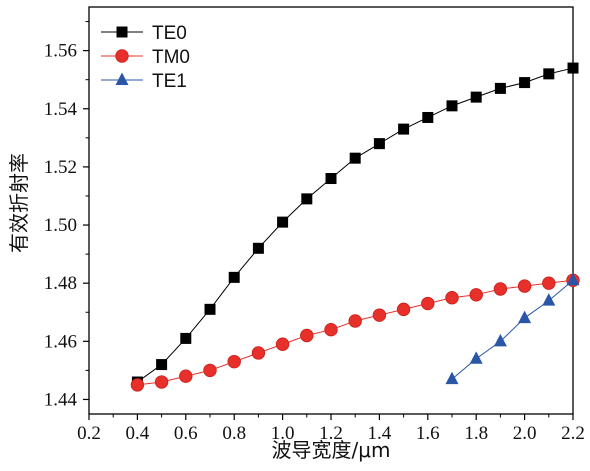  I want to click on y-tick-label: 1.50, so click(60, 225).